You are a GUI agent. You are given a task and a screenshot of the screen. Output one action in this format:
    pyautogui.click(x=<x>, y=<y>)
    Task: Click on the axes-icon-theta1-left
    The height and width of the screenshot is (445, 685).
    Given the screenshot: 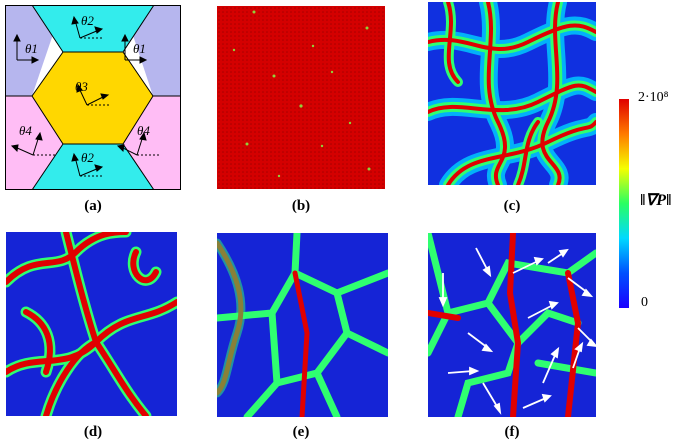 What is the action you would take?
    pyautogui.click(x=26, y=48)
    